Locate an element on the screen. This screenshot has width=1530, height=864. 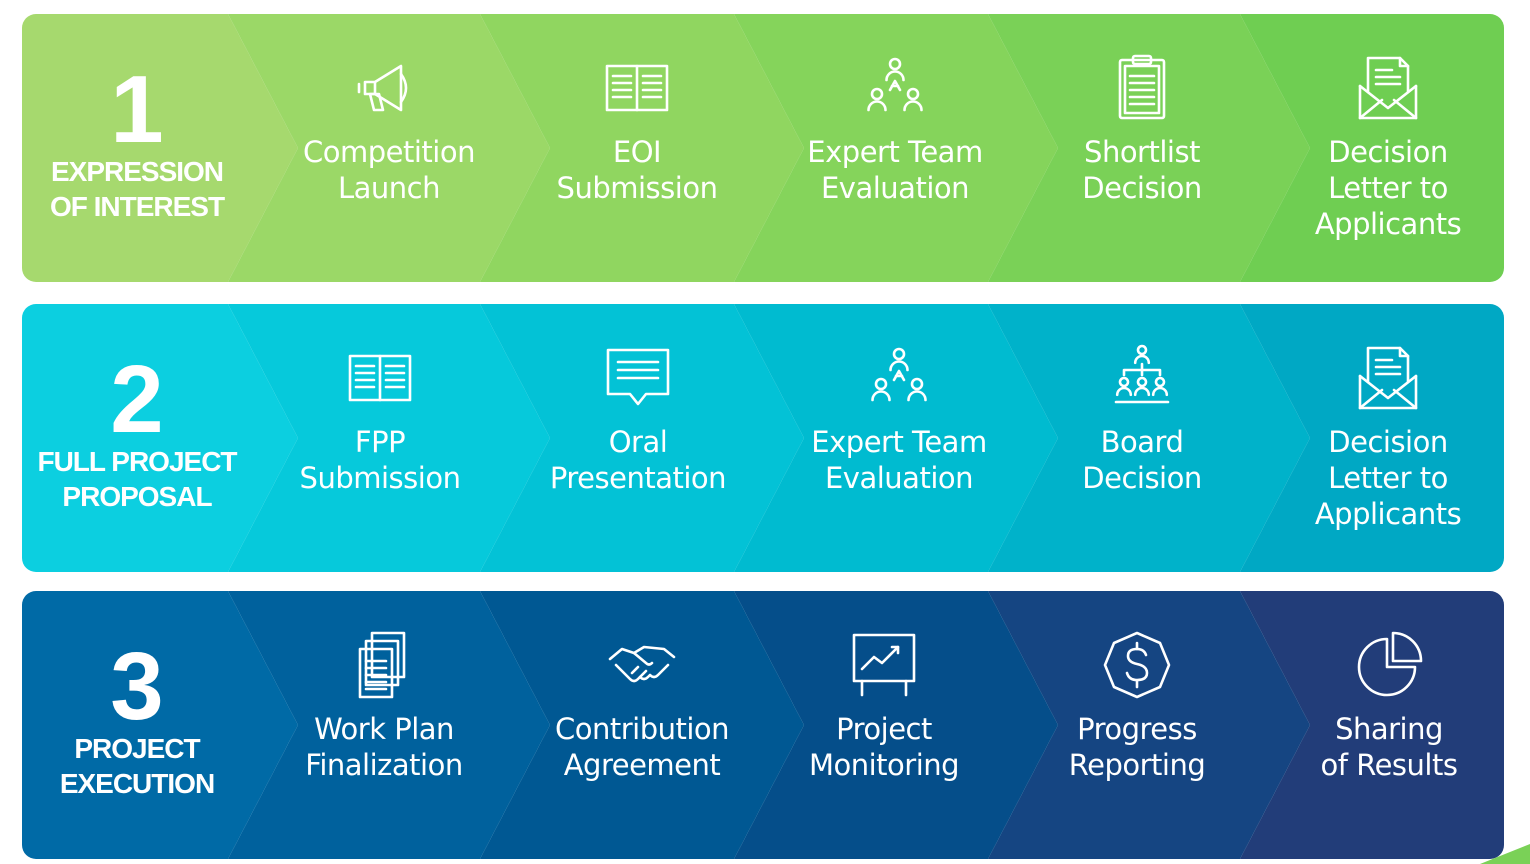
step-label: Contribution Agreement is located at coordinates (642, 747).